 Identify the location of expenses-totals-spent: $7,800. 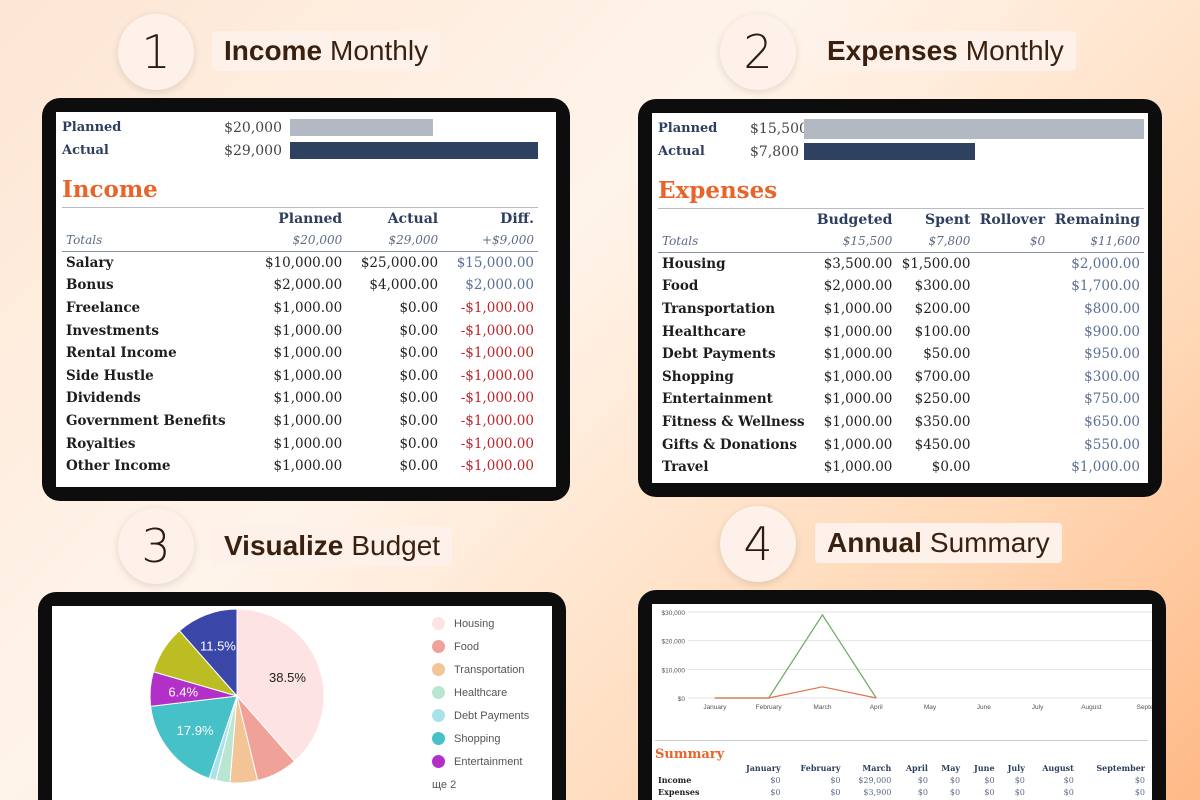
(935, 242).